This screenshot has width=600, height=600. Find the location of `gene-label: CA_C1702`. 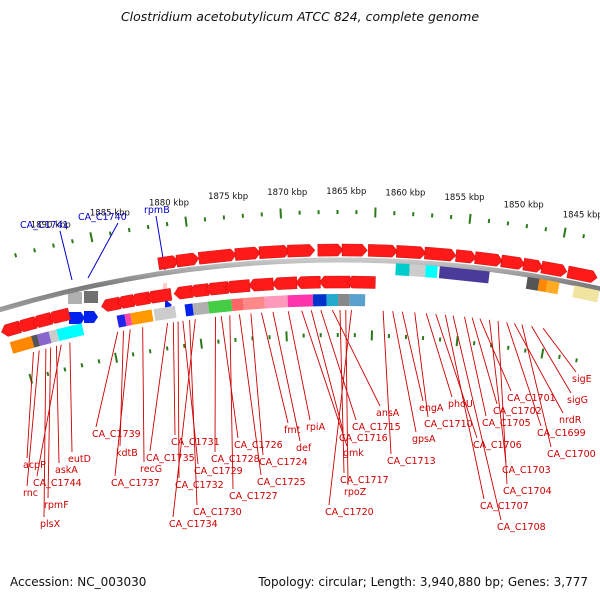

gene-label: CA_C1702 is located at coordinates (517, 411).